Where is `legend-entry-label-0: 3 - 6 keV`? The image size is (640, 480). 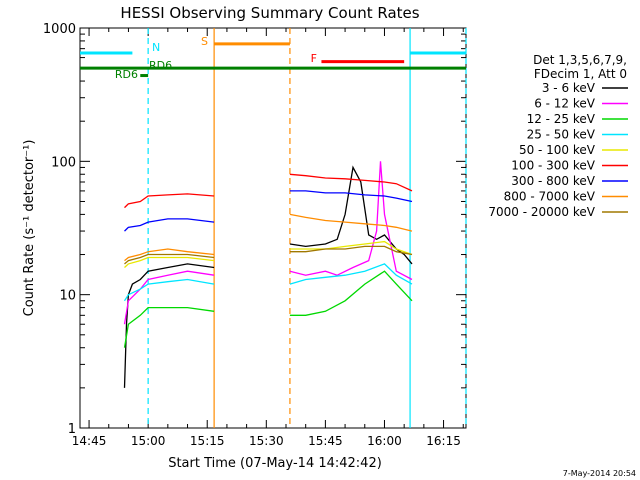
legend-entry-label-0: 3 - 6 keV is located at coordinates (569, 88).